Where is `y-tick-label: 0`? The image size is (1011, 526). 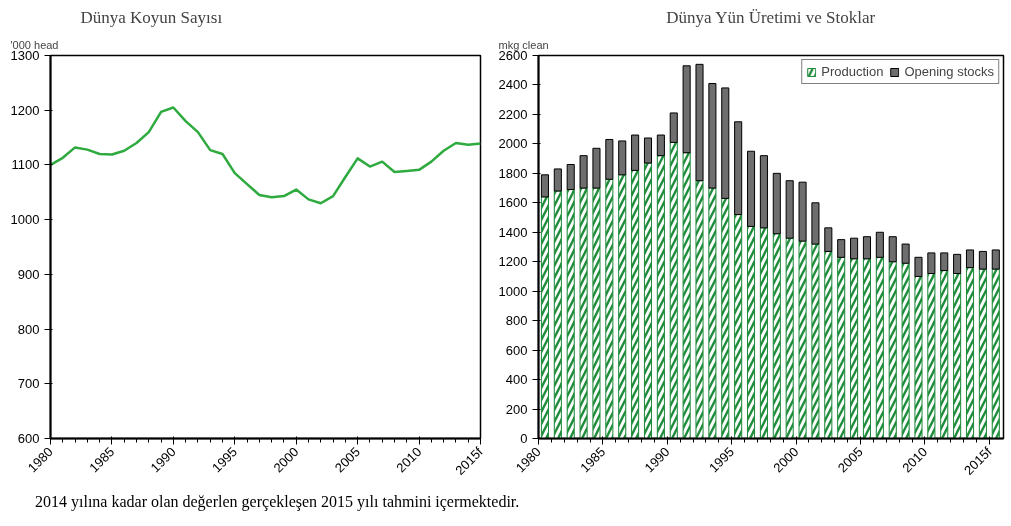
y-tick-label: 0 is located at coordinates (524, 438).